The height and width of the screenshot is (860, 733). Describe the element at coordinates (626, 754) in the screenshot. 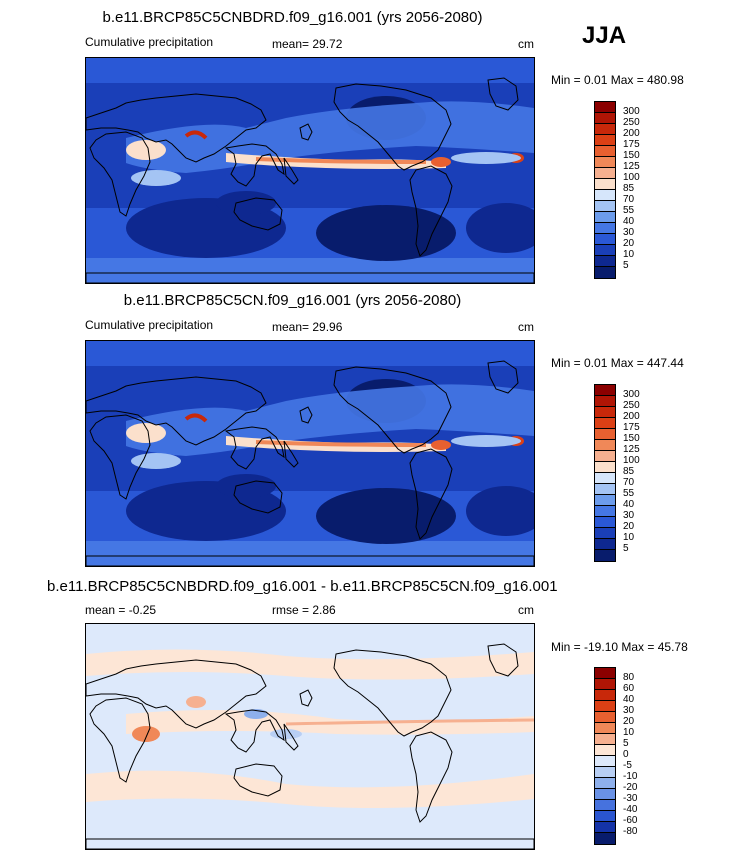

I see `colorbar-tick-label: 0` at that location.